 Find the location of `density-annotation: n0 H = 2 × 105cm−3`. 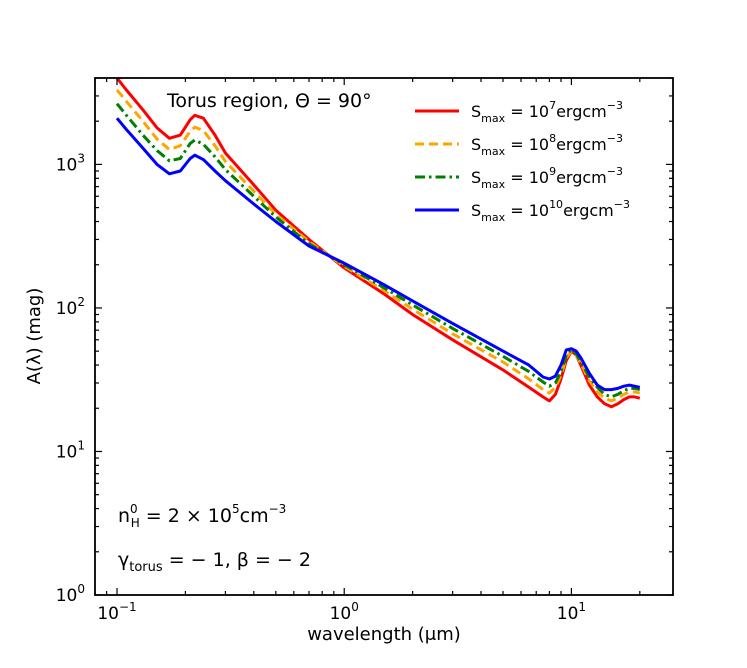

density-annotation: n0 H = 2 × 105cm−3 is located at coordinates (202, 516).